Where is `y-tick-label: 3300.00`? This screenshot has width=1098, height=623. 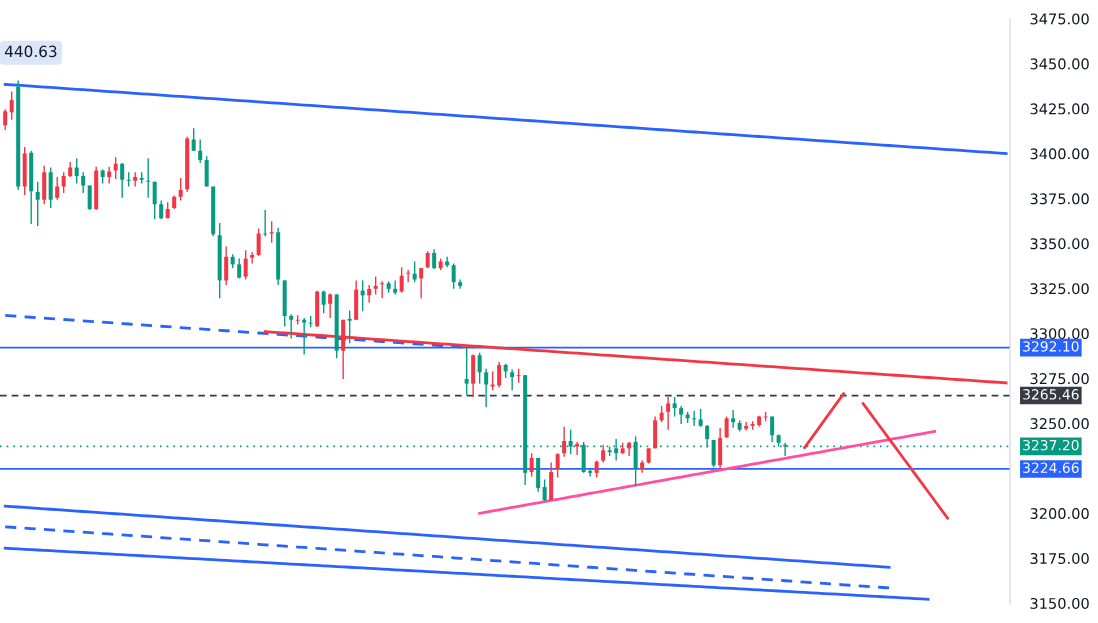 y-tick-label: 3300.00 is located at coordinates (1059, 334).